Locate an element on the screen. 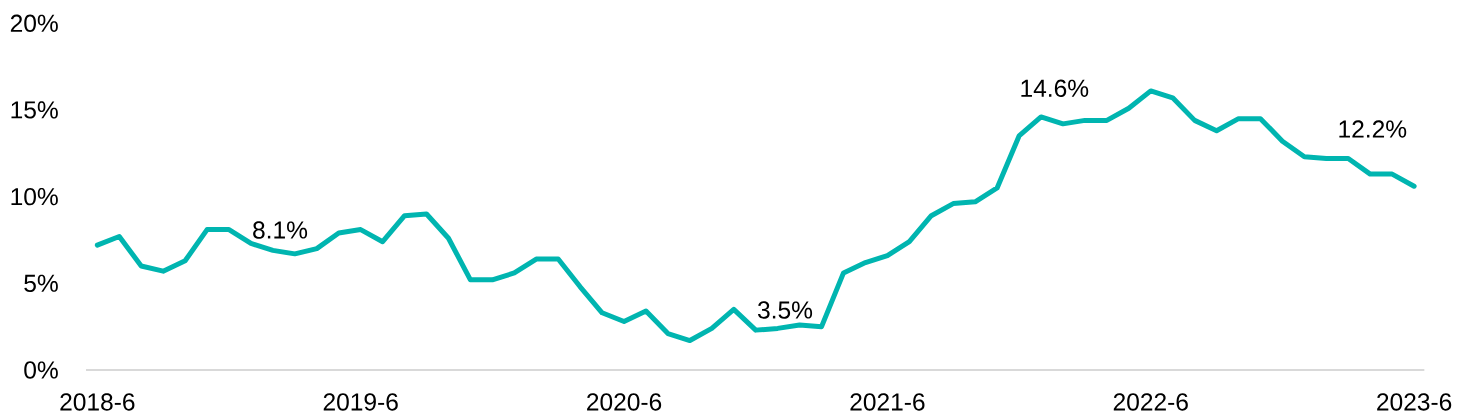 Image resolution: width=1471 pixels, height=419 pixels. x-tick-label: 2018-6 is located at coordinates (97, 402).